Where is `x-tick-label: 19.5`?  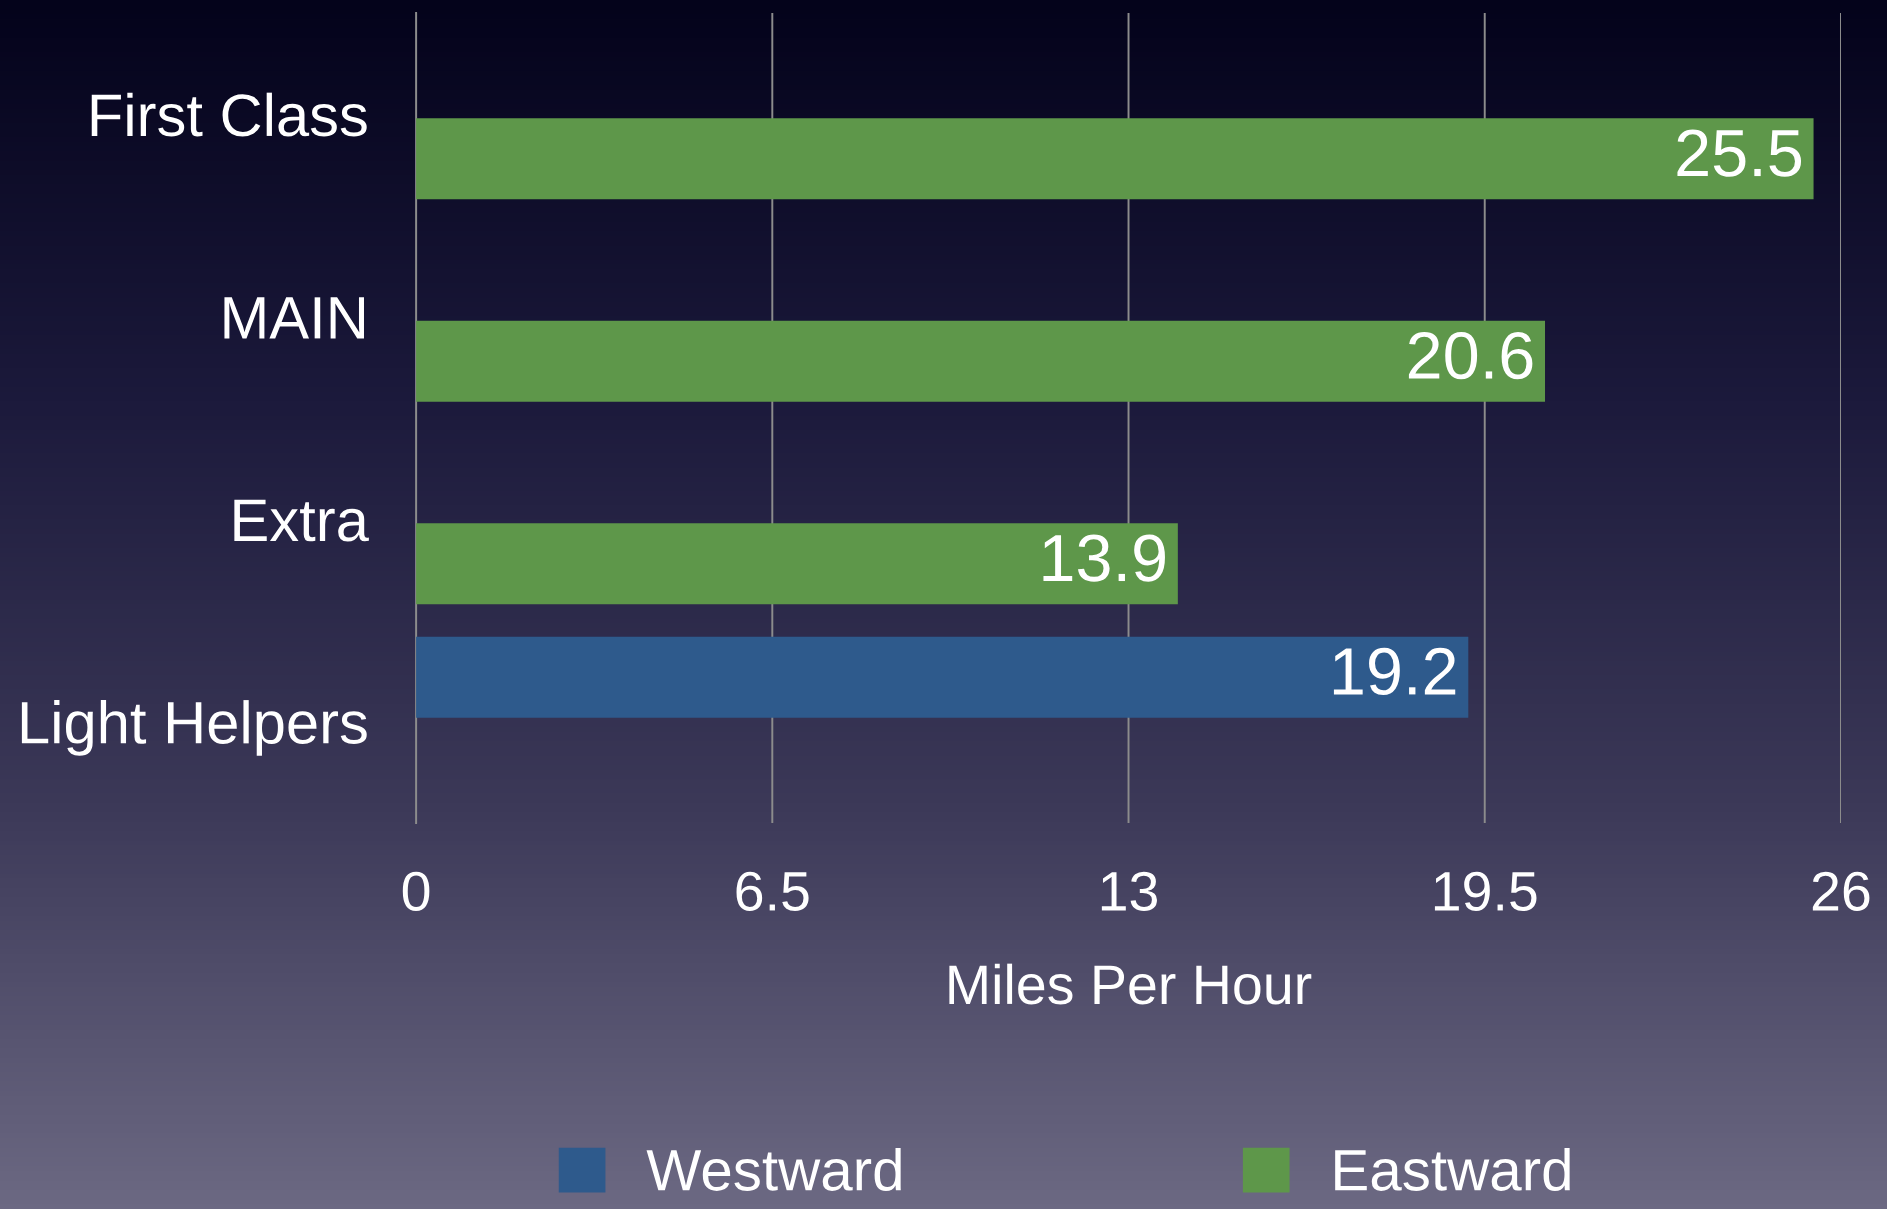 x-tick-label: 19.5 is located at coordinates (1485, 891).